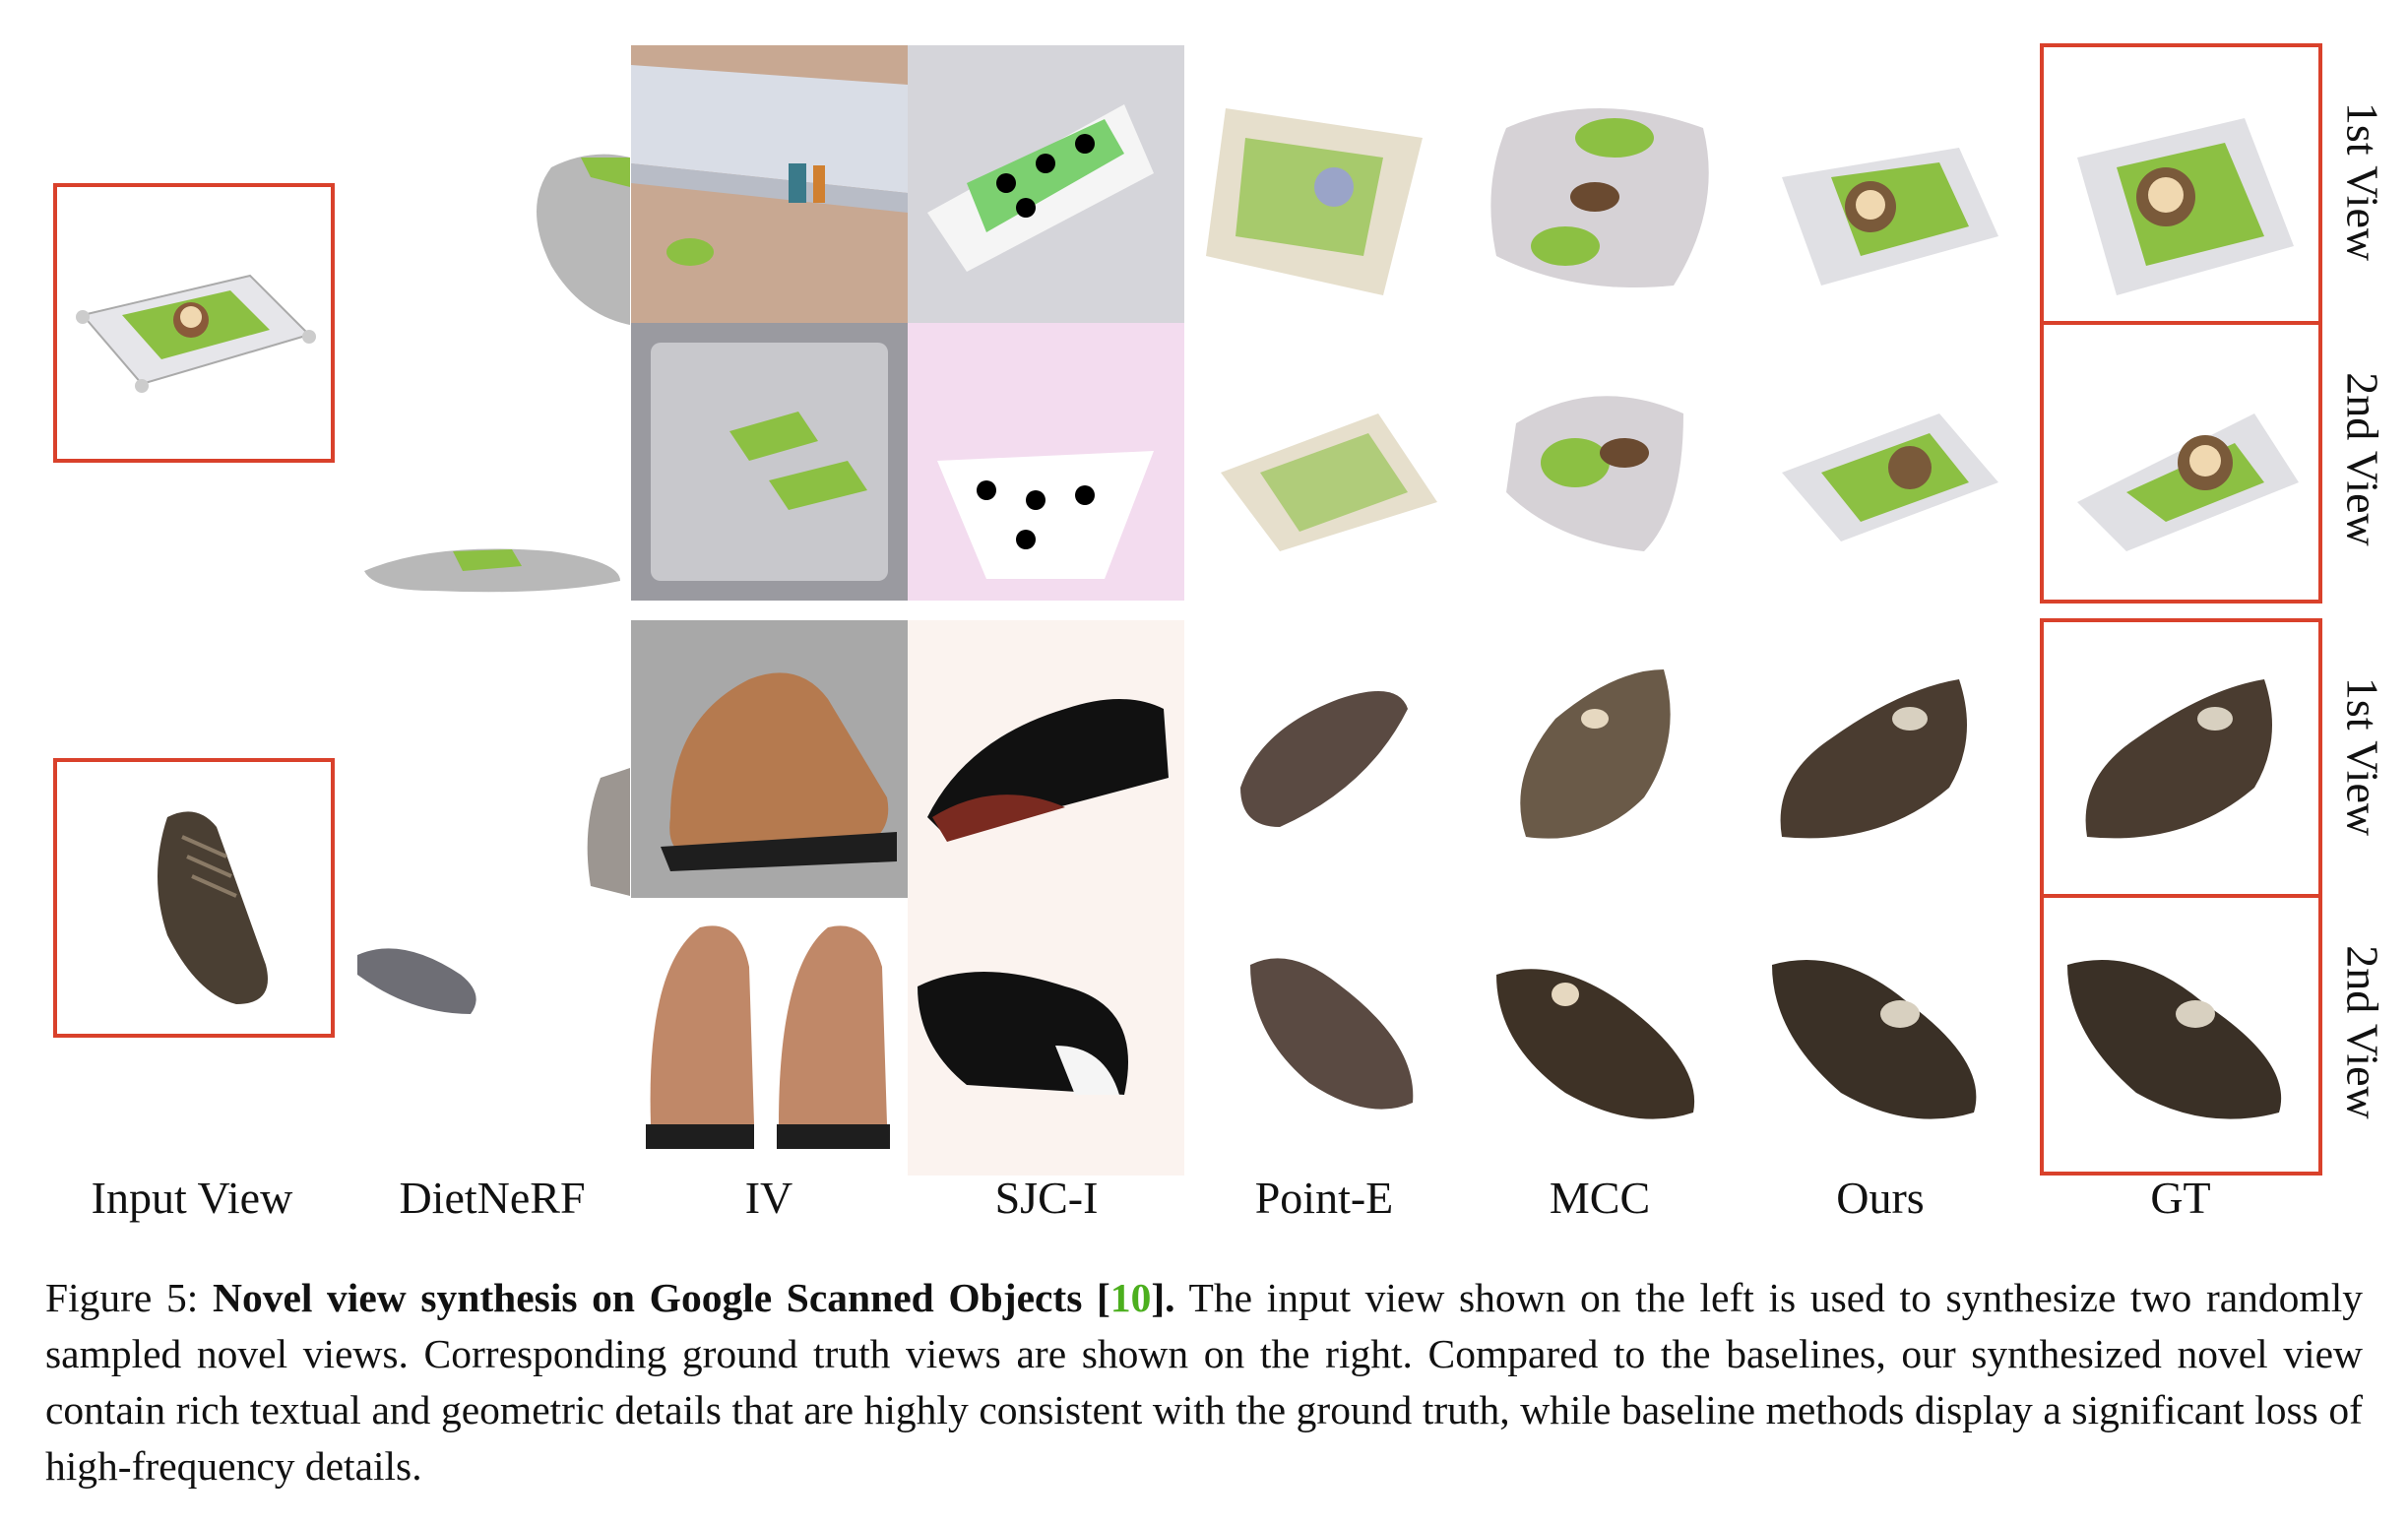  What do you see at coordinates (2180, 1198) in the screenshot?
I see `col-label-gt: GT` at bounding box center [2180, 1198].